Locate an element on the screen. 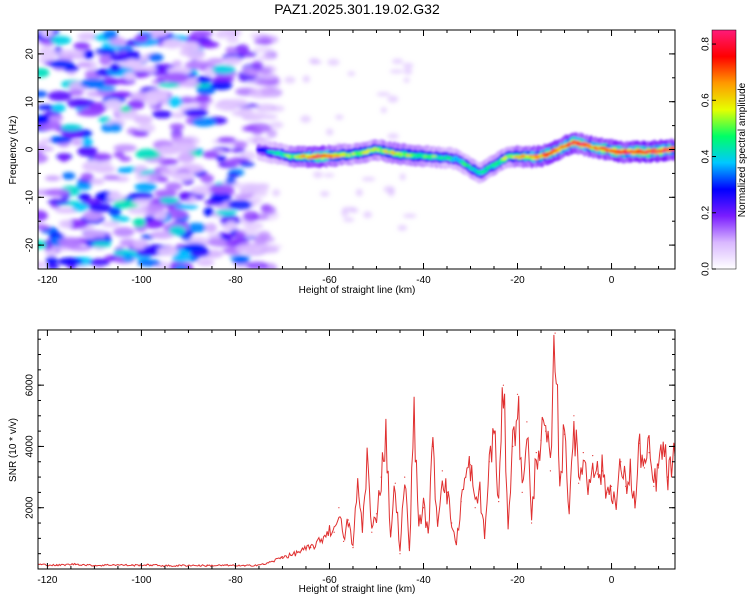  x-tick-label: -120 is located at coordinates (47, 280).